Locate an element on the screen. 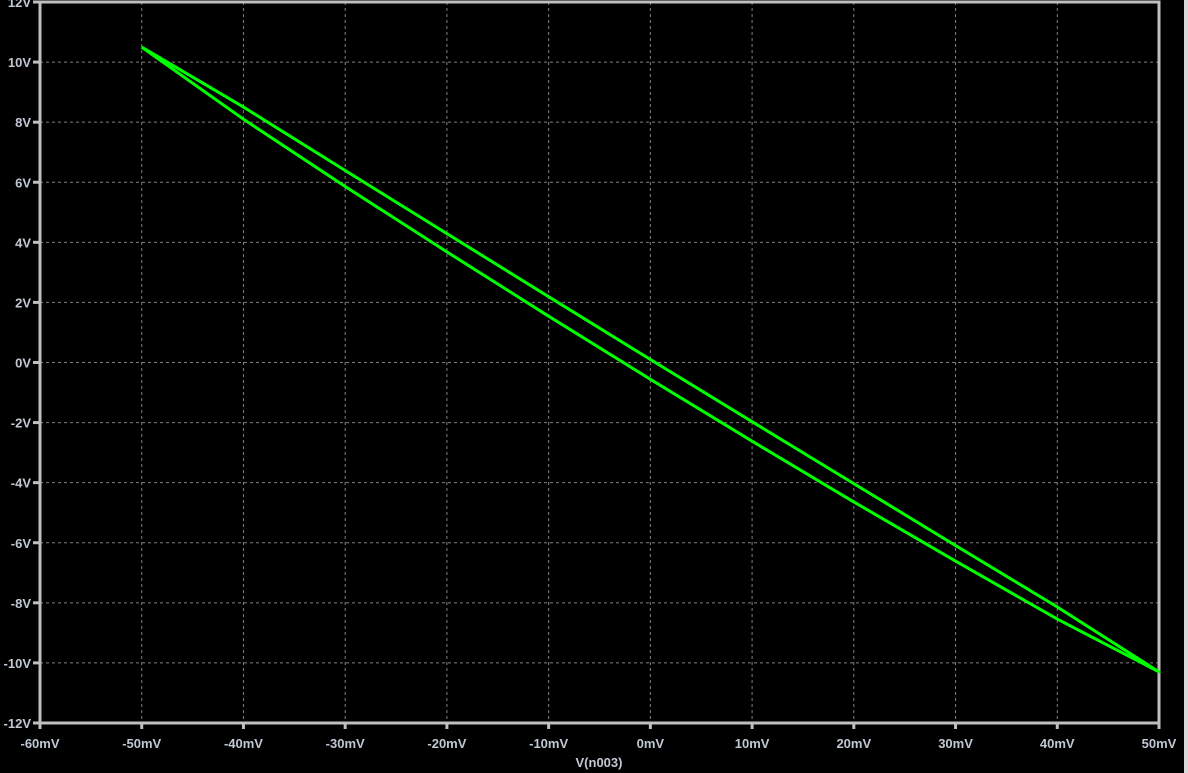  y-tick-label: 6V is located at coordinates (23, 182).